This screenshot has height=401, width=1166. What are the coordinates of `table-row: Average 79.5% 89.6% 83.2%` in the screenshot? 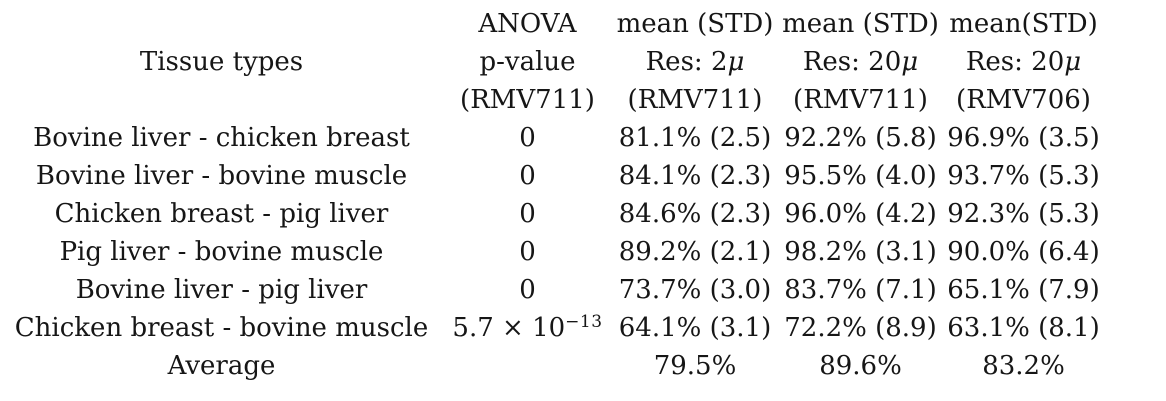 It's located at (552, 366).